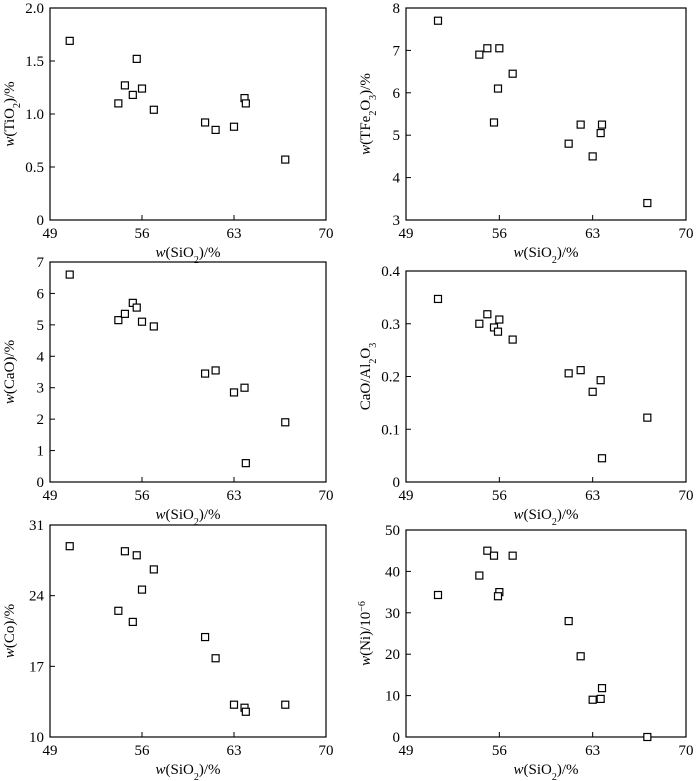  Describe the element at coordinates (41, 420) in the screenshot. I see `y-tick-label: 2` at that location.